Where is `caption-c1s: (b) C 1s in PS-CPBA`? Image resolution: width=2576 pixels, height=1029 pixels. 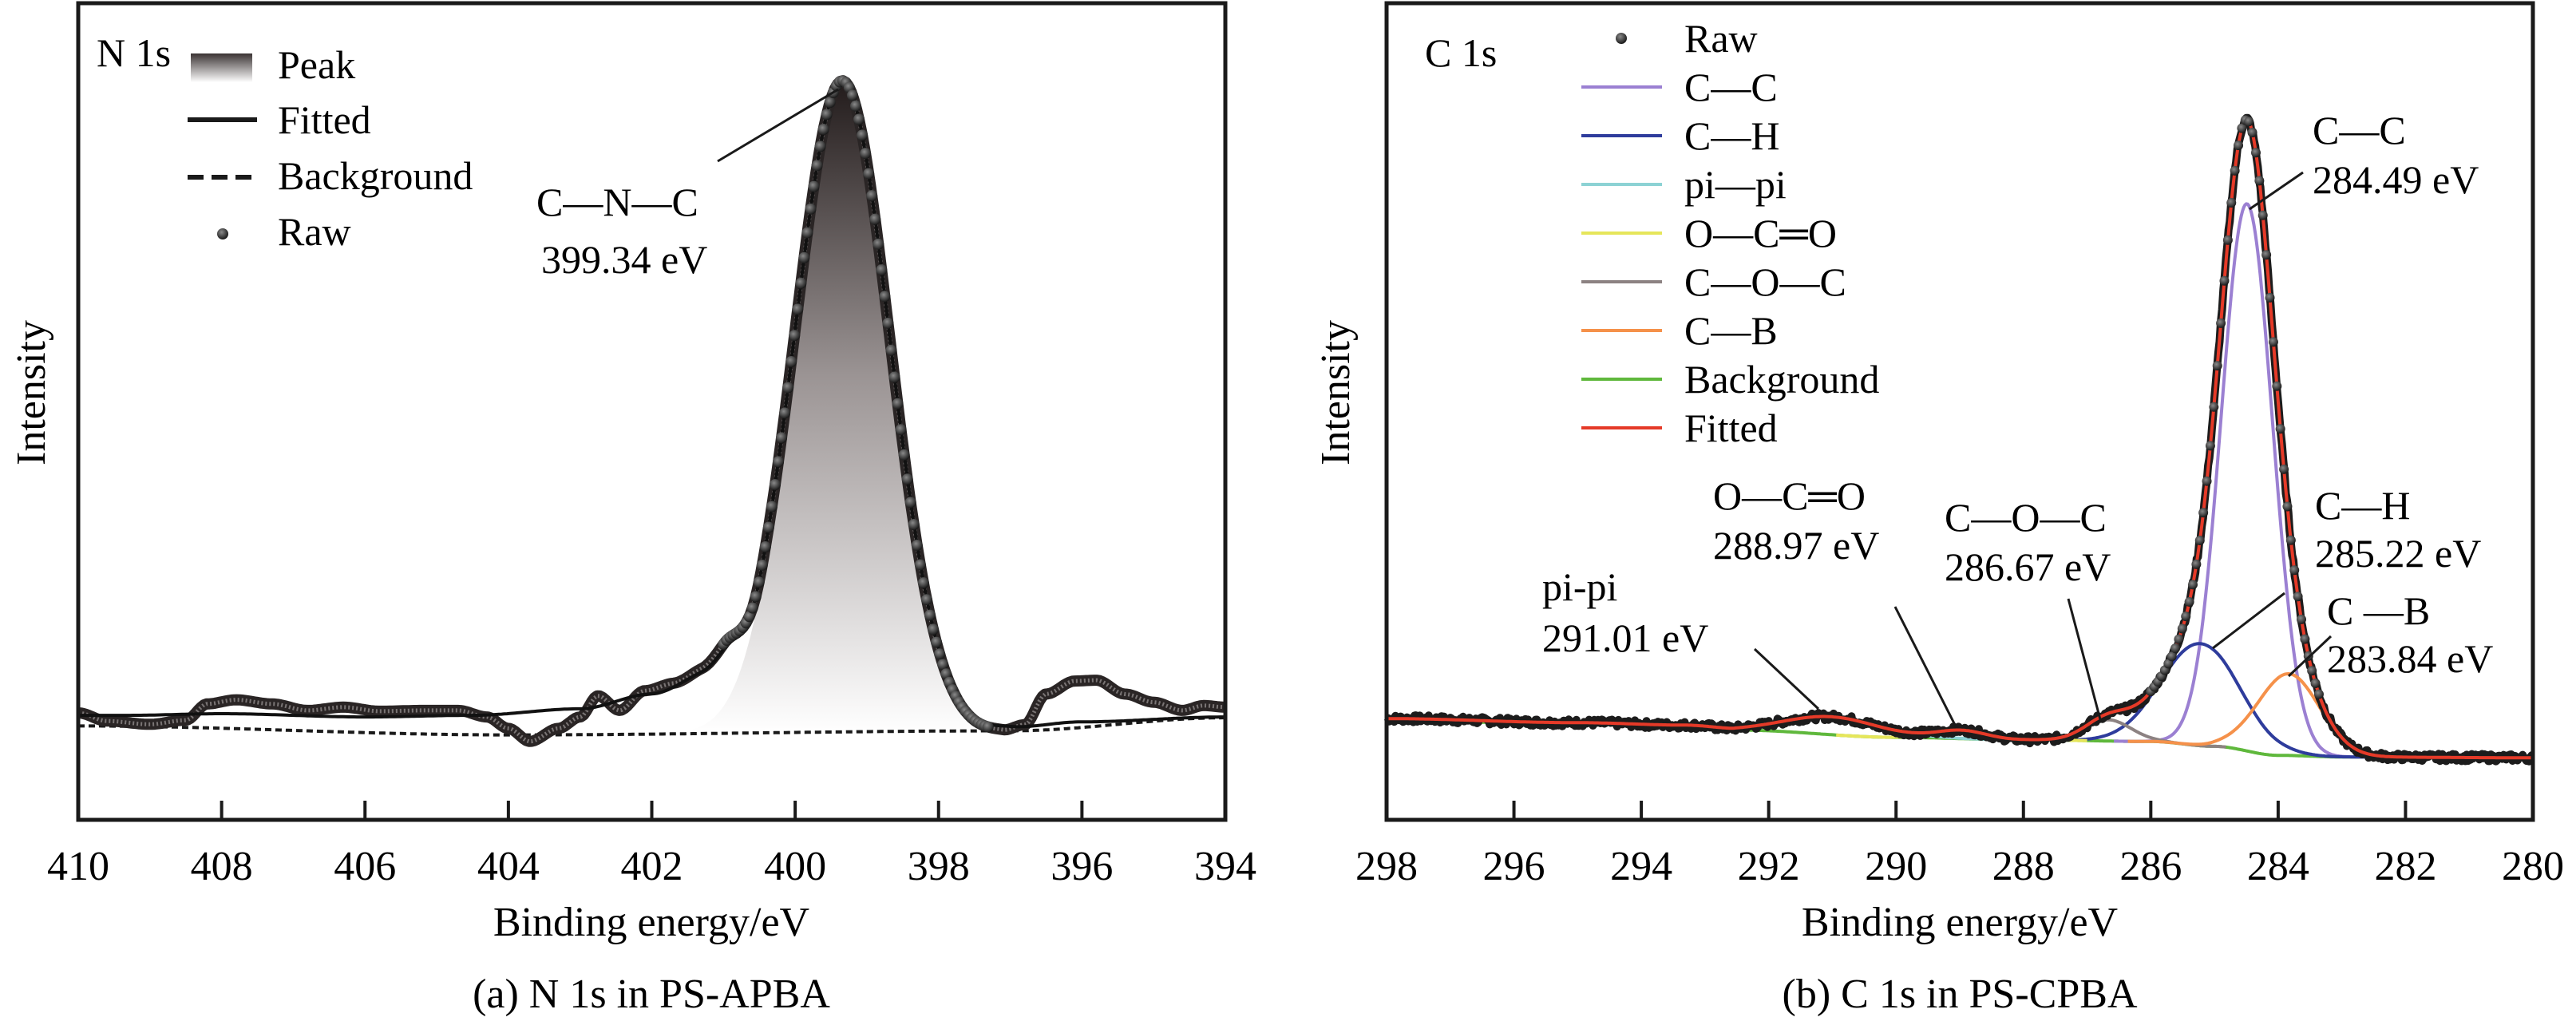 caption-c1s: (b) C 1s in PS-CPBA is located at coordinates (1961, 994).